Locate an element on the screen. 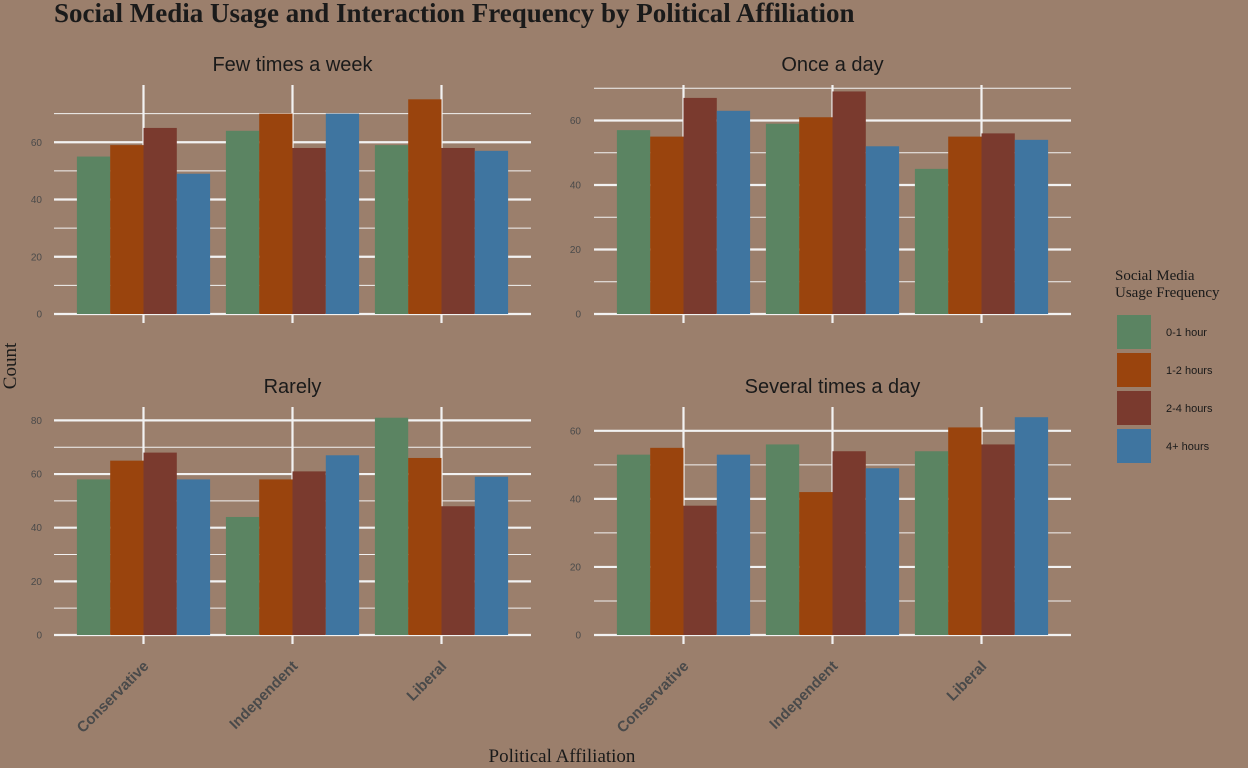 This screenshot has width=1248, height=768. legend-title-line-2: Usage Frequency is located at coordinates (1167, 293).